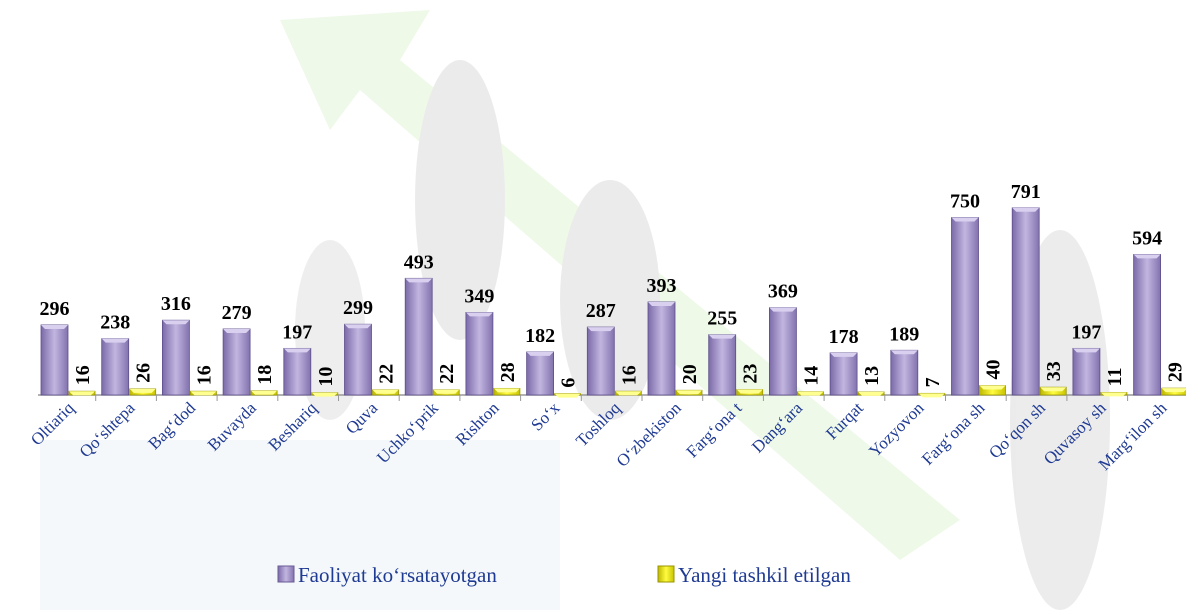 The width and height of the screenshot is (1186, 612). I want to click on legend-label: Yangi tashkil etilgan, so click(764, 575).